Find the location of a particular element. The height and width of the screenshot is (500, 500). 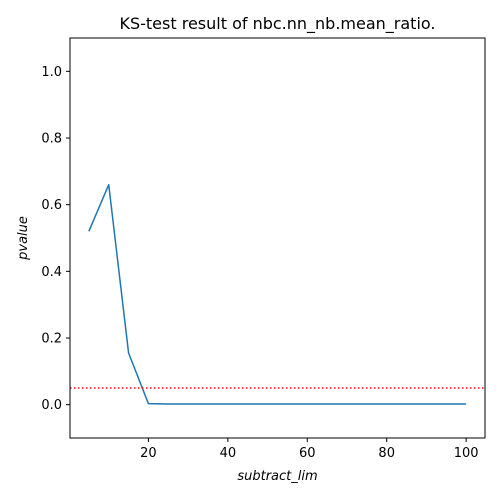

chart-title: KS-test result of nbc.nn_nb.mean_ratio. is located at coordinates (277, 24).